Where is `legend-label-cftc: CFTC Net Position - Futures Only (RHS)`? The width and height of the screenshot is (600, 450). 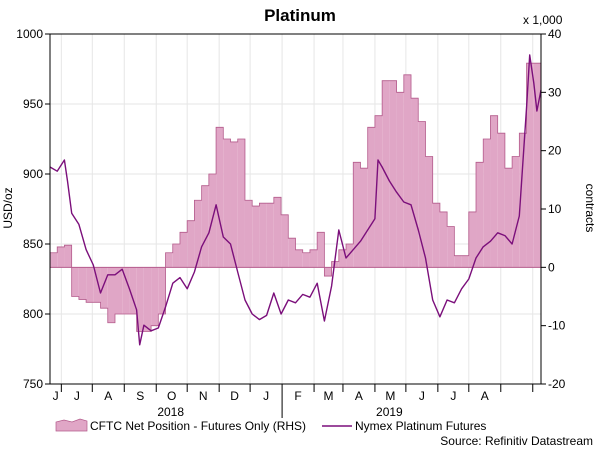 legend-label-cftc: CFTC Net Position - Futures Only (RHS) is located at coordinates (198, 426).